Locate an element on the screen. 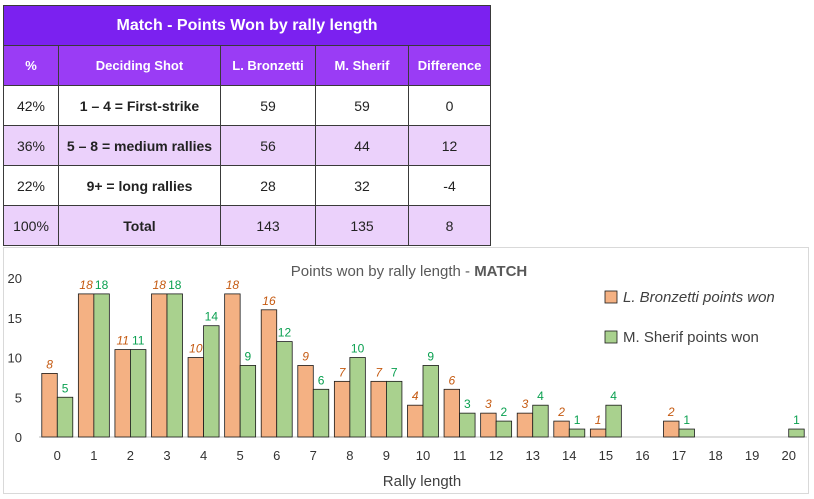  data-label: 14 is located at coordinates (212, 317).